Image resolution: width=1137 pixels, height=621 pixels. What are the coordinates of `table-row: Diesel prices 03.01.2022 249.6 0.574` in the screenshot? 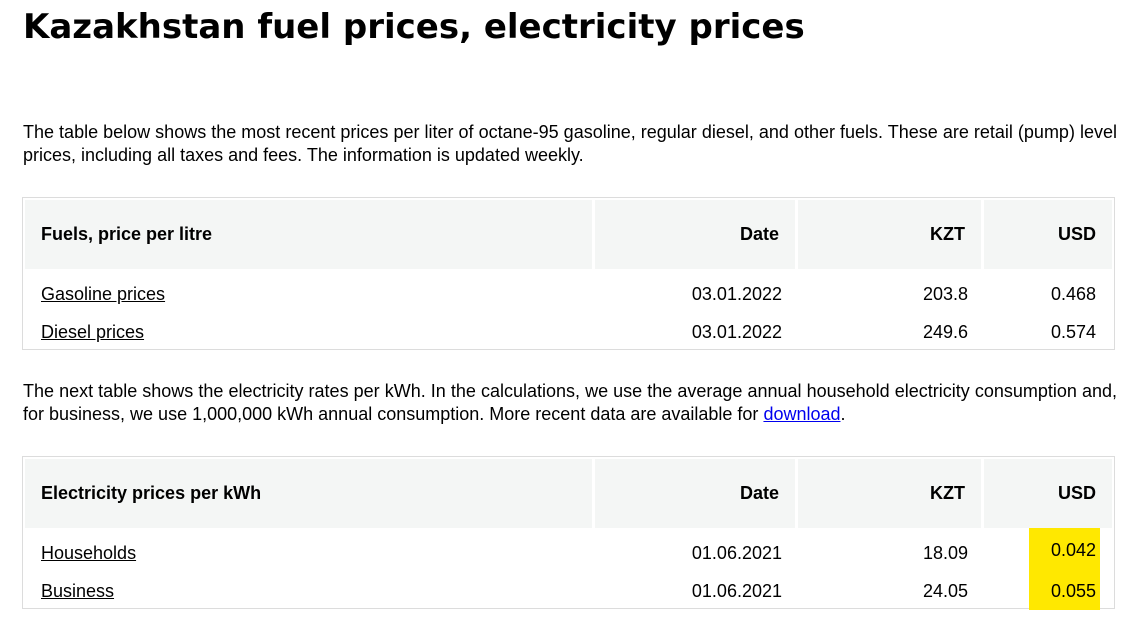 It's located at (568, 332).